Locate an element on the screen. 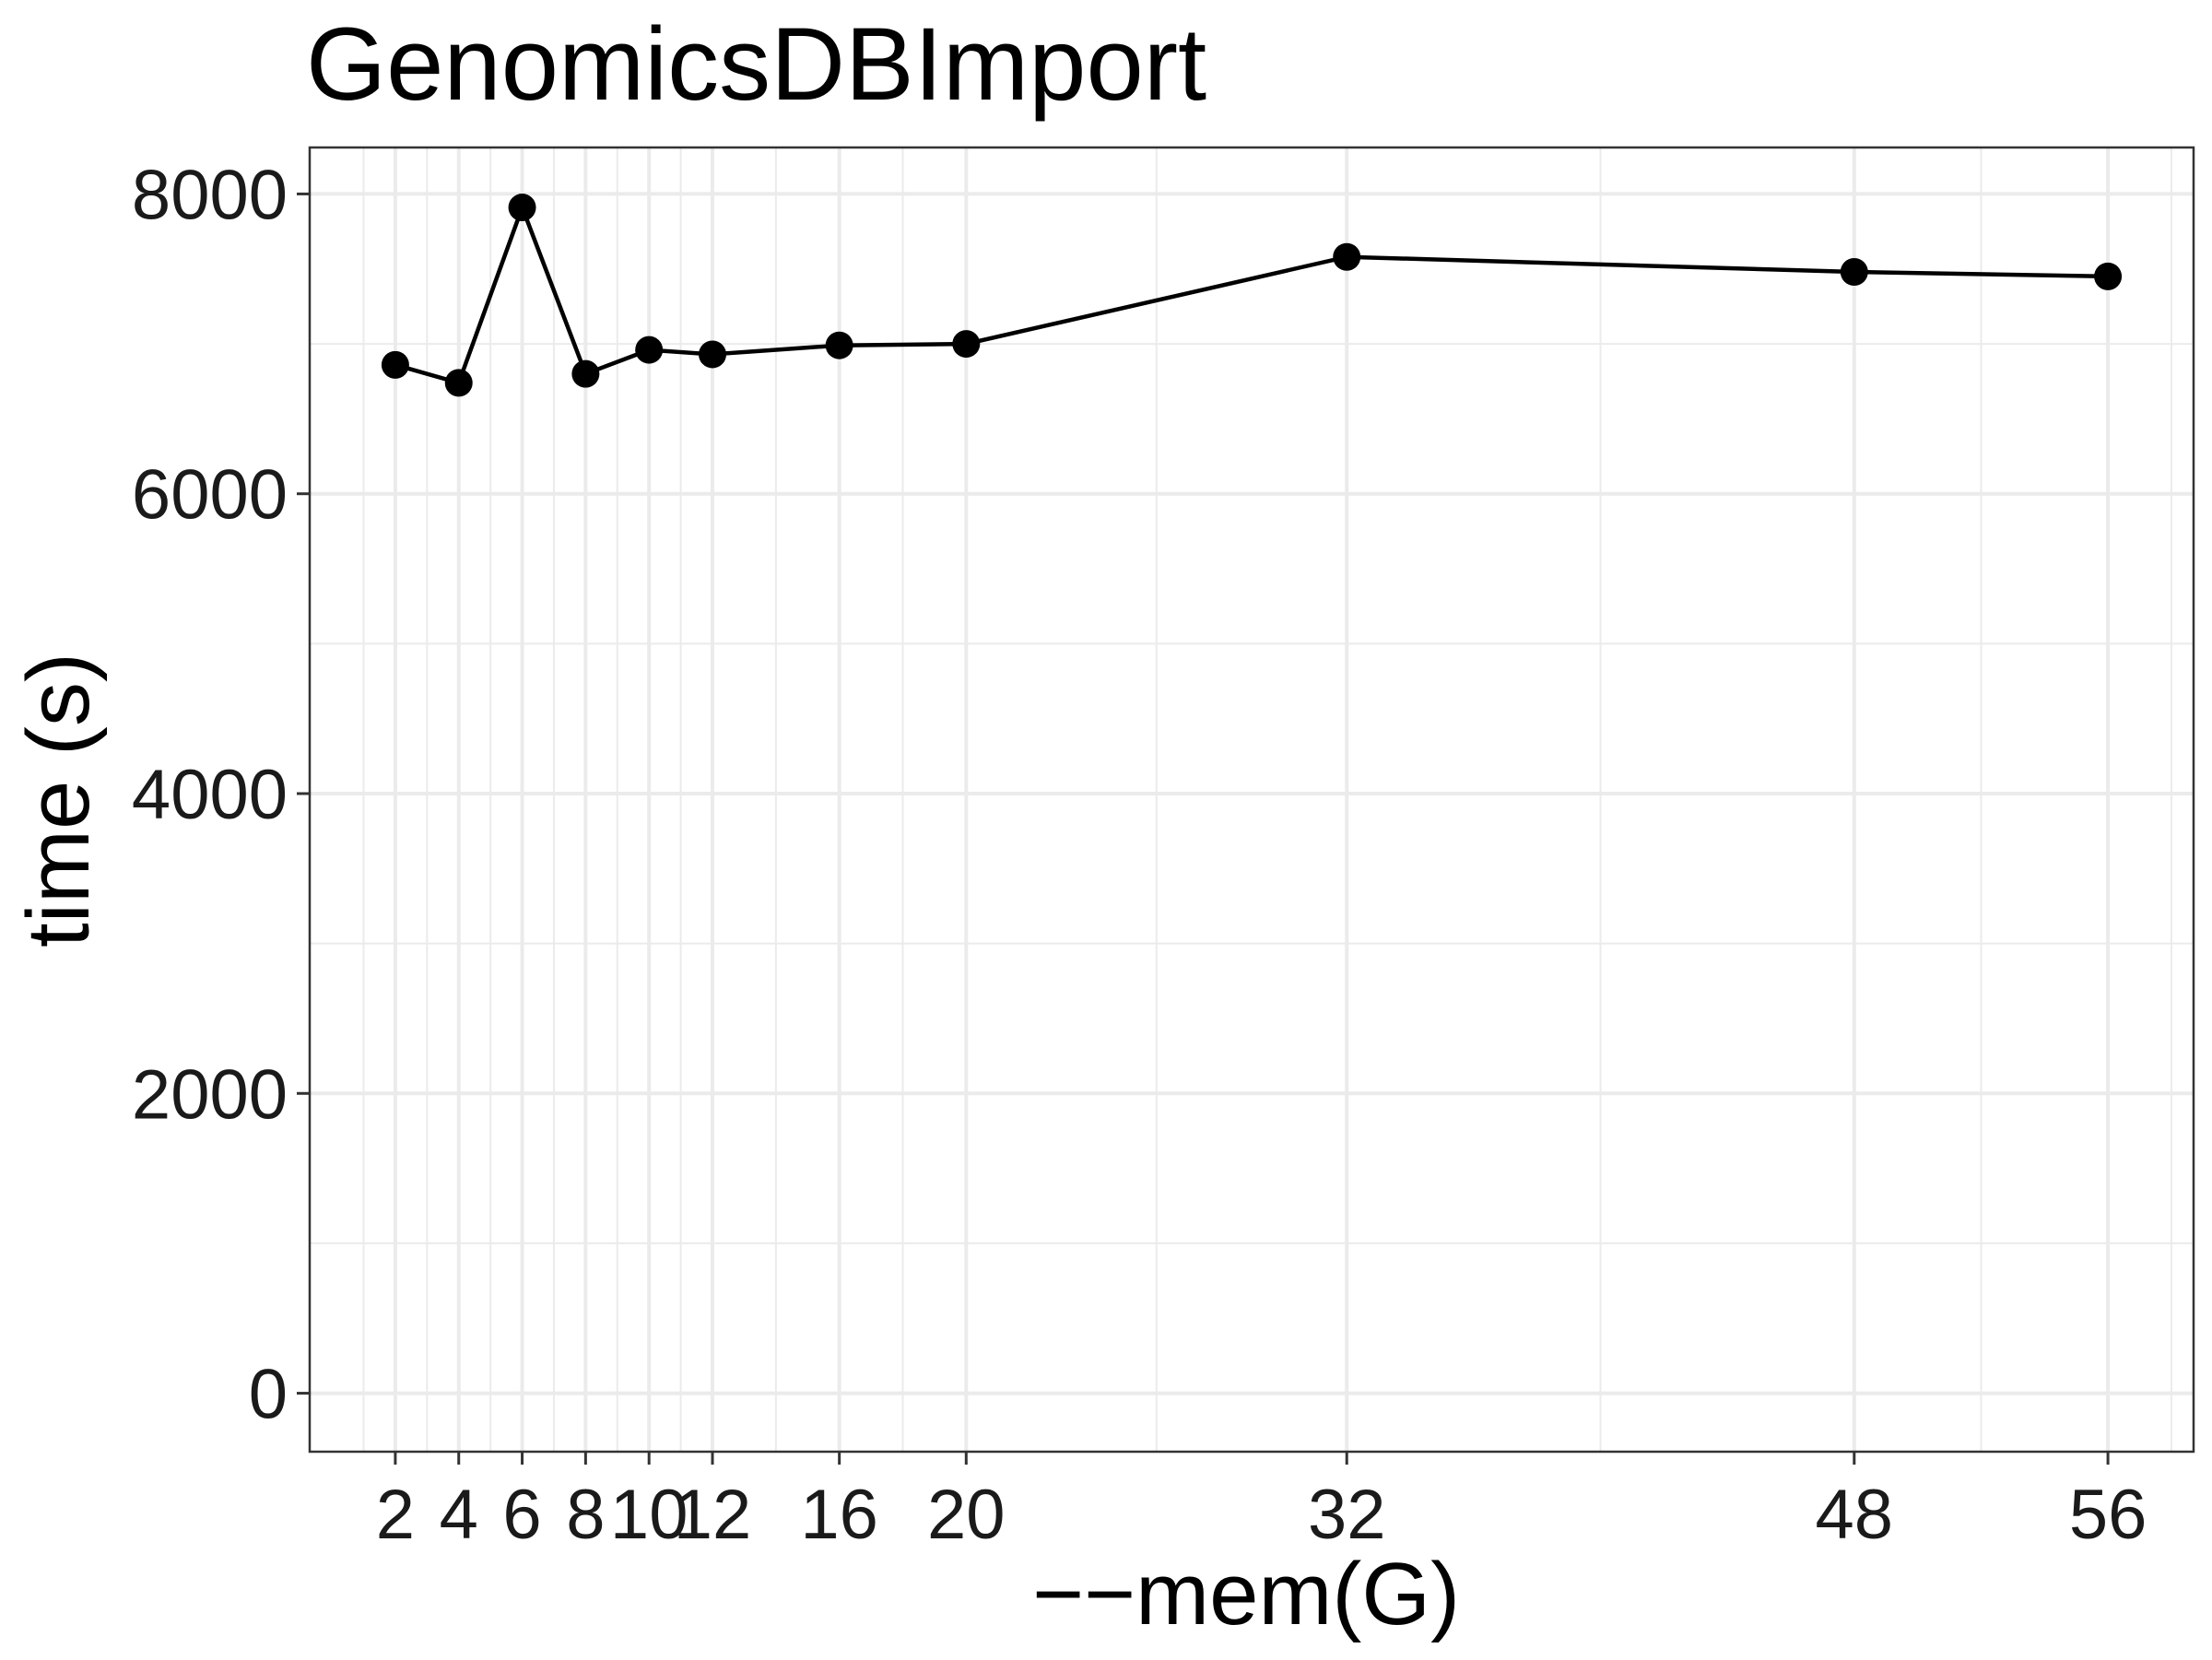 Image resolution: width=2212 pixels, height=1660 pixels. x-tick-label: 32 is located at coordinates (1347, 1515).